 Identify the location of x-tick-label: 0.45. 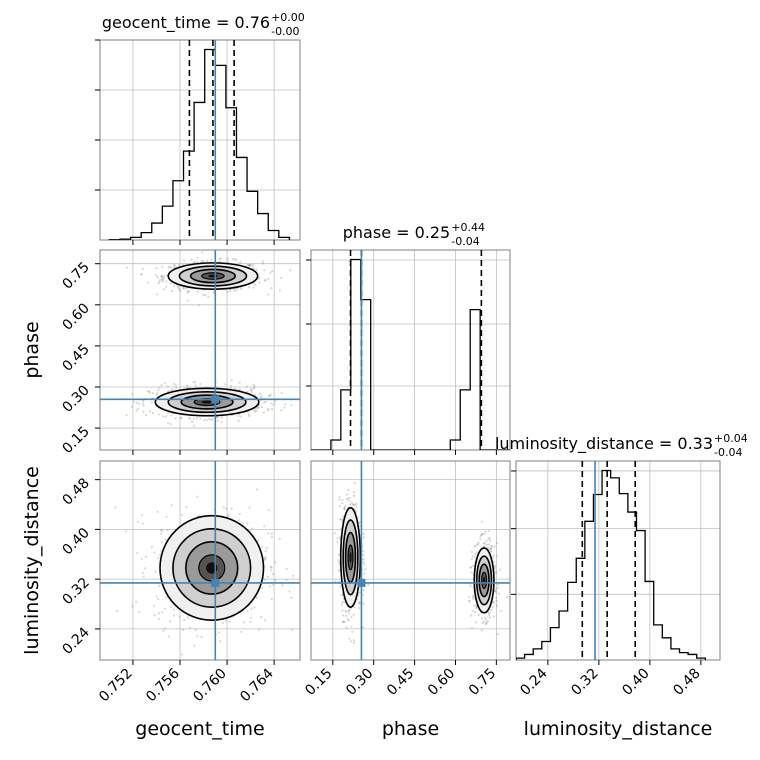
(400, 682).